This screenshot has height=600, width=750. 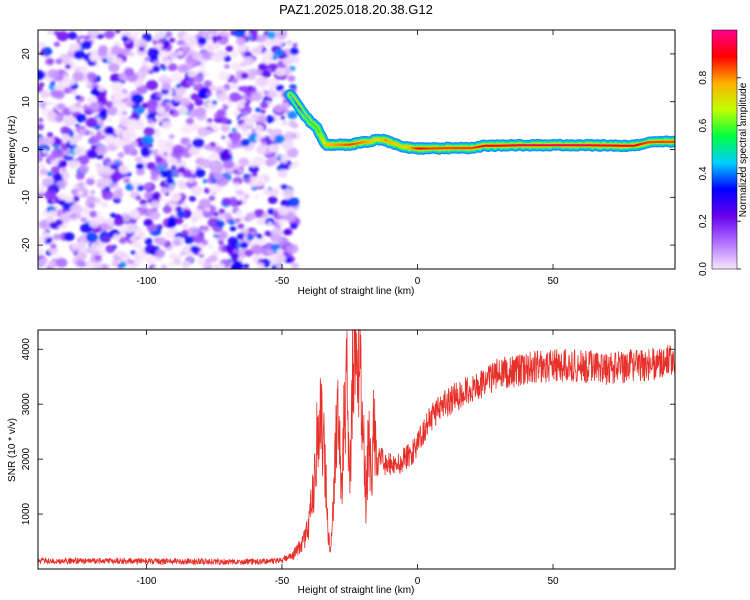 I want to click on colorbar-tick-label: 0.2, so click(x=703, y=221).